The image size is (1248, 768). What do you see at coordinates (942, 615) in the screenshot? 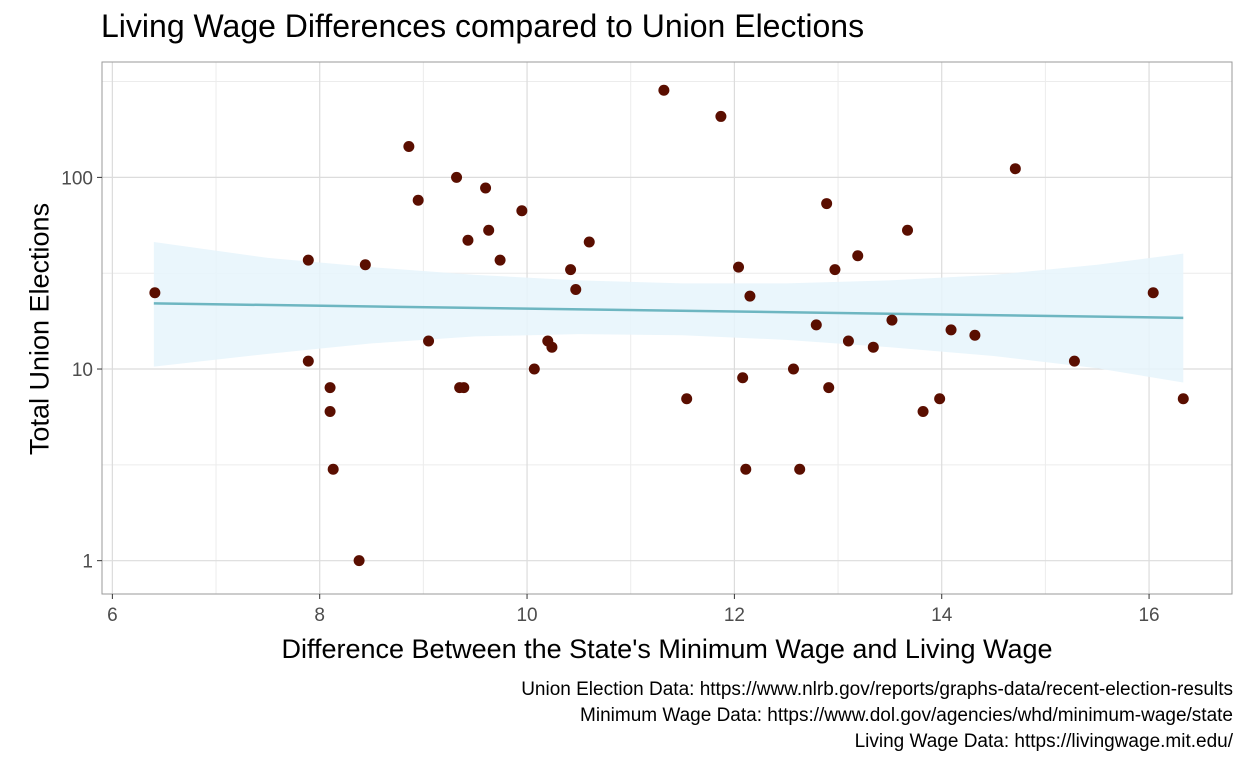
I see `x-tick-label: 14` at bounding box center [942, 615].